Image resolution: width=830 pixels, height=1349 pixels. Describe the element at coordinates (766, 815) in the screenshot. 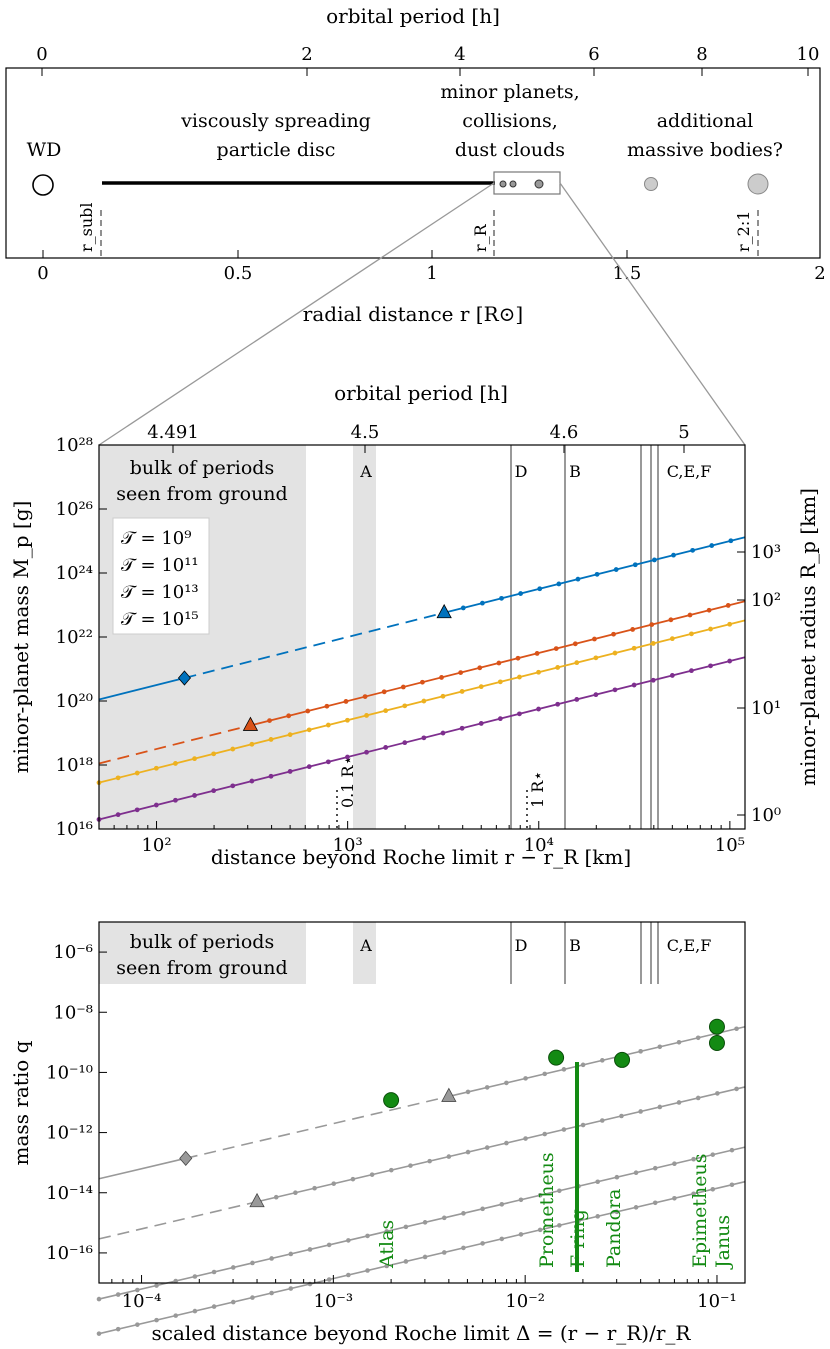

I see `p2-y-right-tick-label: 10⁰` at that location.